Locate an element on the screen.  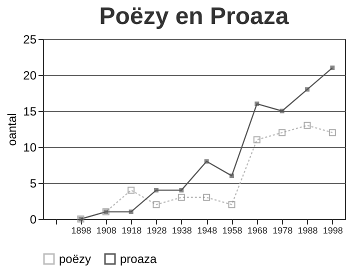
x-tick-label: 1958 is located at coordinates (232, 231).